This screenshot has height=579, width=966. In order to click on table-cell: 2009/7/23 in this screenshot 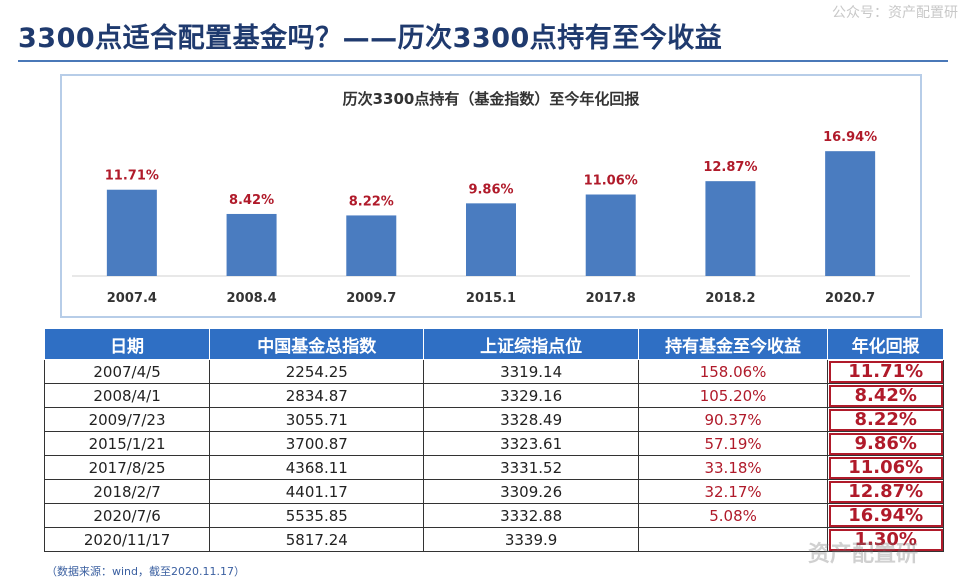, I will do `click(127, 419)`.